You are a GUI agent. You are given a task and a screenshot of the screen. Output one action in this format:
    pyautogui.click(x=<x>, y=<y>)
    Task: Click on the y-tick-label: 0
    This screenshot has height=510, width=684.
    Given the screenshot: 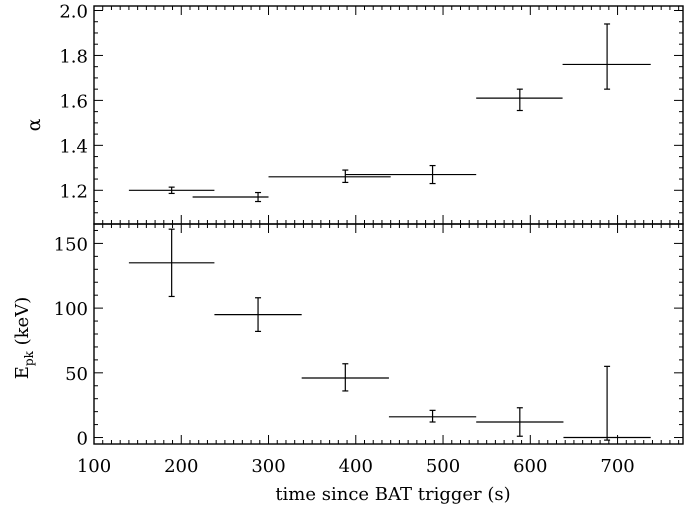 What is the action you would take?
    pyautogui.click(x=82, y=439)
    